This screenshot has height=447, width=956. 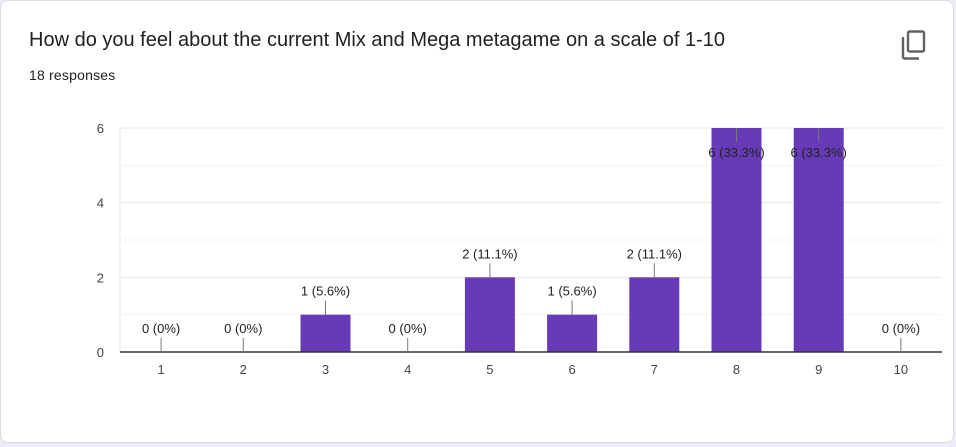 What do you see at coordinates (100, 203) in the screenshot?
I see `y-tick-label: 4` at bounding box center [100, 203].